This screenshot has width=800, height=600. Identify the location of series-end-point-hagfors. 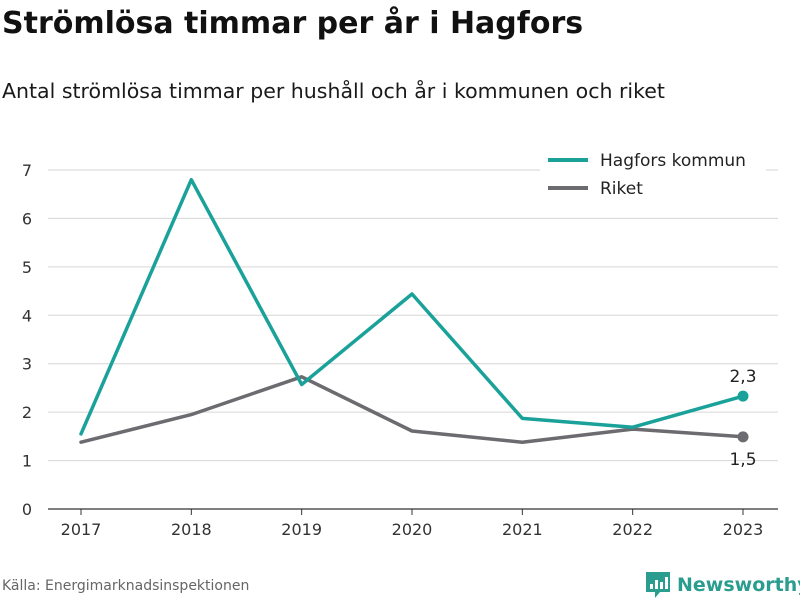
(743, 396).